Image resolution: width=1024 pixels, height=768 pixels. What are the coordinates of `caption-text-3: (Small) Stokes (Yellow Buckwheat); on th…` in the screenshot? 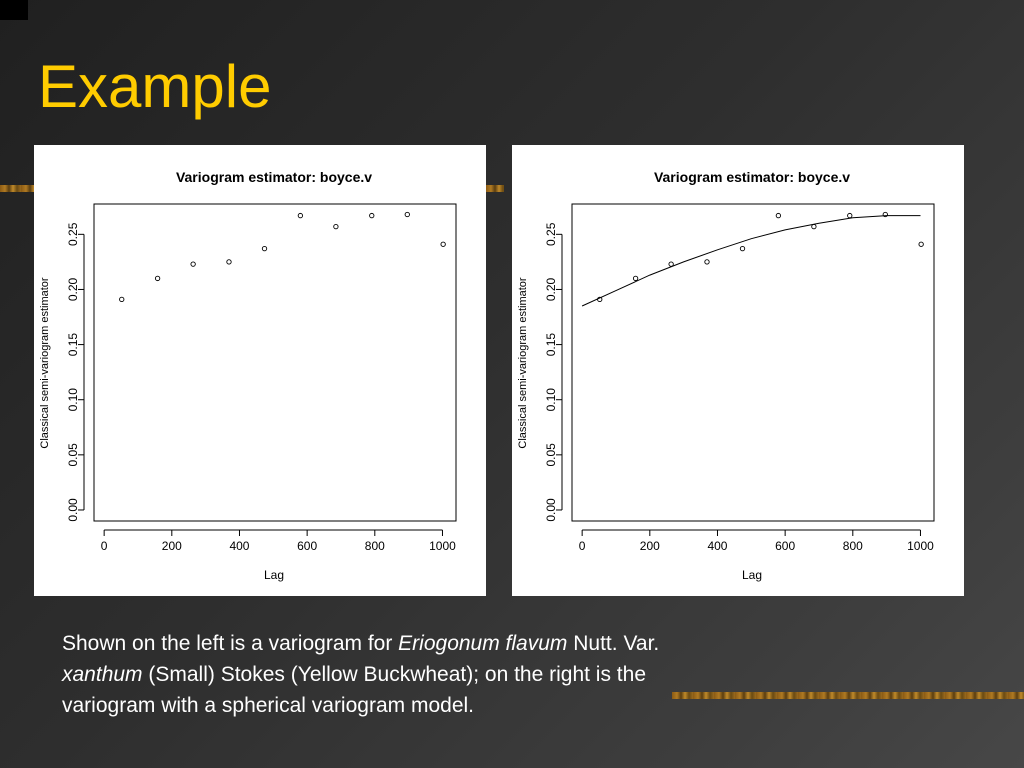 It's located at (394, 674).